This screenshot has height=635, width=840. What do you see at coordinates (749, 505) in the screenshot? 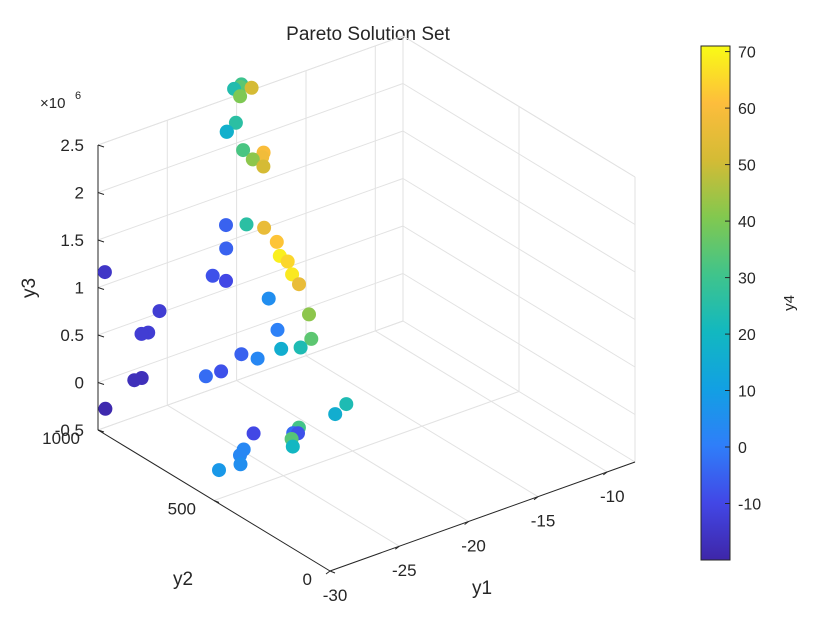
I see `colorbar-tick-label: -10` at bounding box center [749, 505].